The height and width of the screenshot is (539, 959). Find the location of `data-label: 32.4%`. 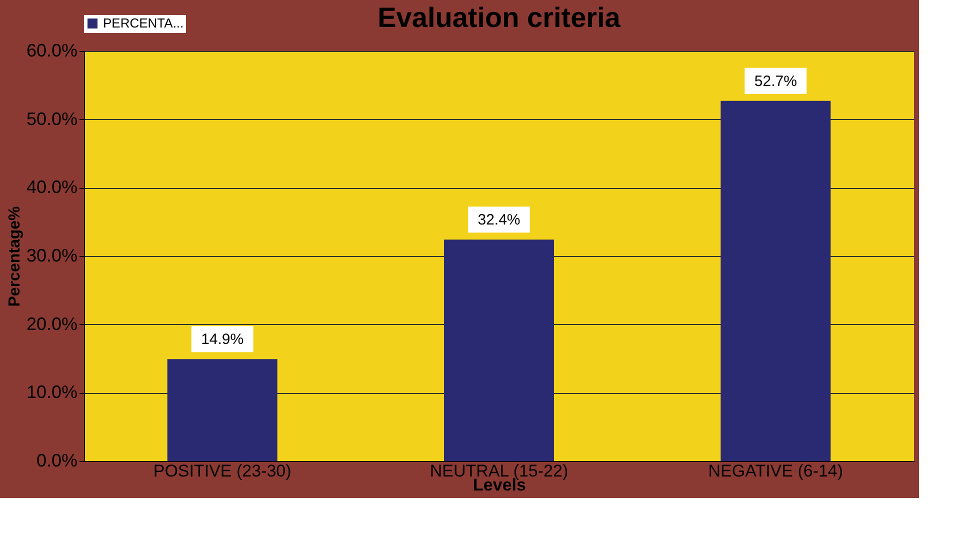

data-label: 32.4% is located at coordinates (499, 220).